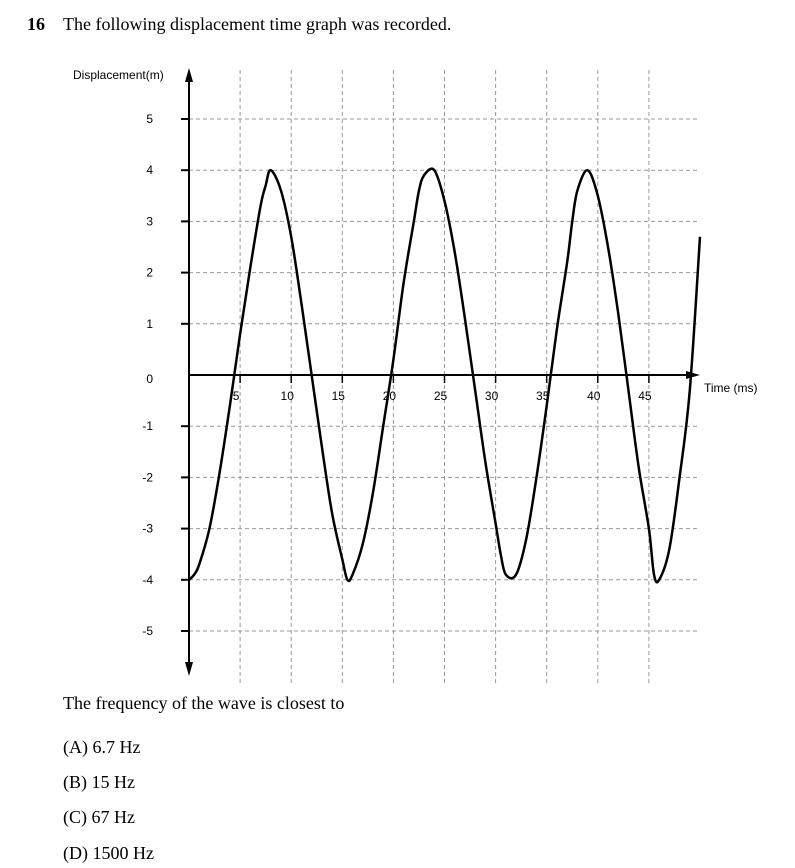 The image size is (795, 868). What do you see at coordinates (118, 75) in the screenshot?
I see `y-axis-label: Displacement(m)` at bounding box center [118, 75].